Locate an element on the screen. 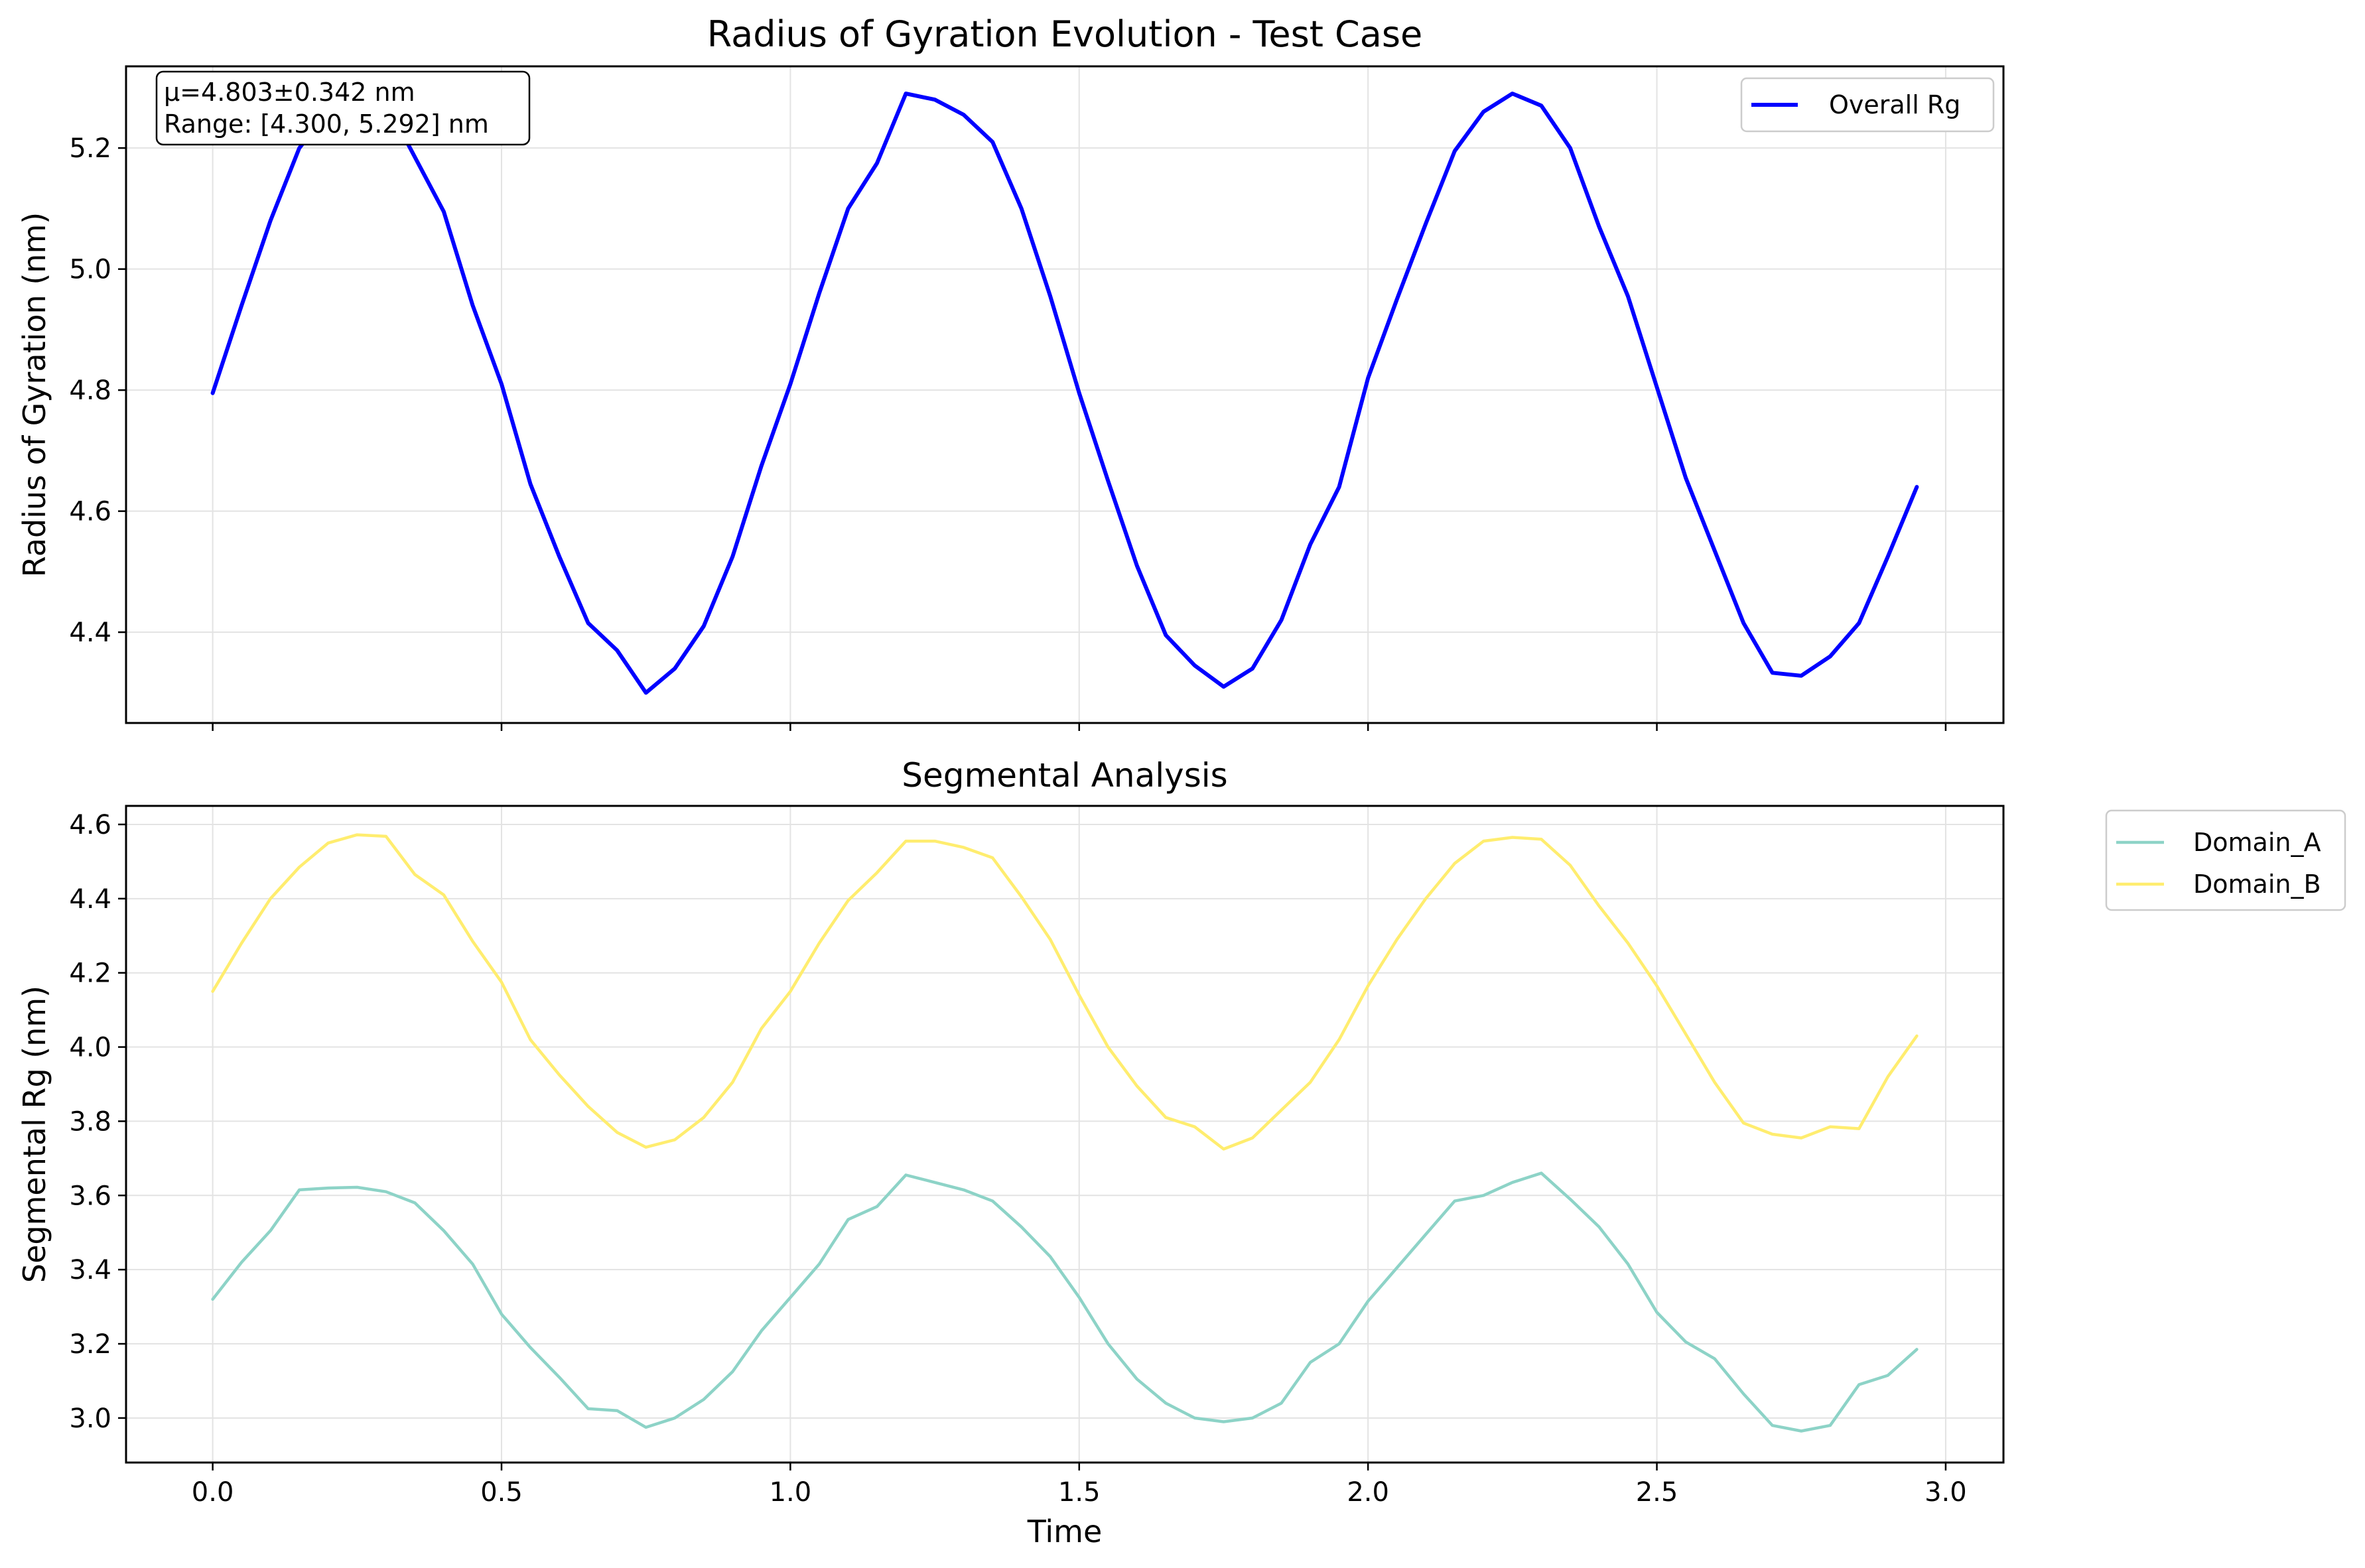  x-tick-label: 3.0 is located at coordinates (1946, 1492).